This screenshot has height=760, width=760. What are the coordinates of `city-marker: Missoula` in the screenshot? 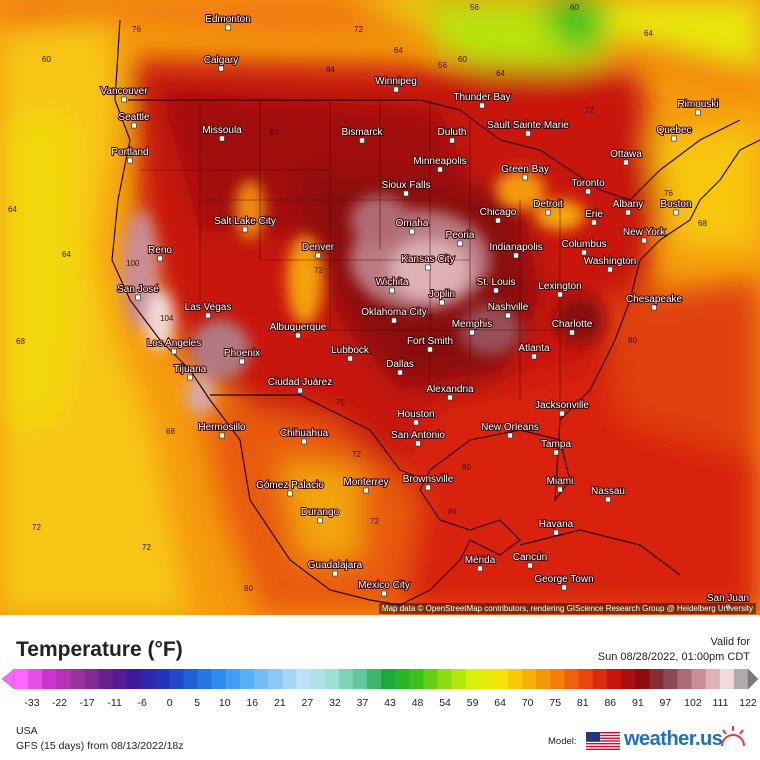 It's located at (222, 133).